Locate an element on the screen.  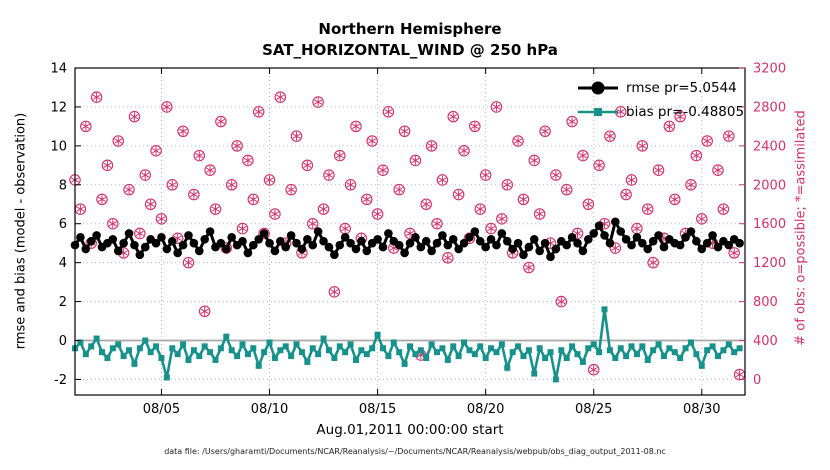
svg-text: 4 is located at coordinates (63, 263).